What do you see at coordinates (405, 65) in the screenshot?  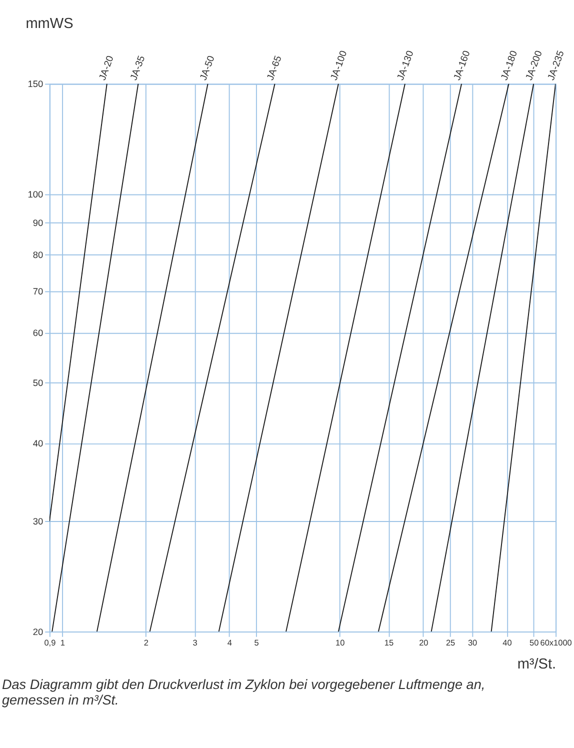 I see `text: JA-130` at bounding box center [405, 65].